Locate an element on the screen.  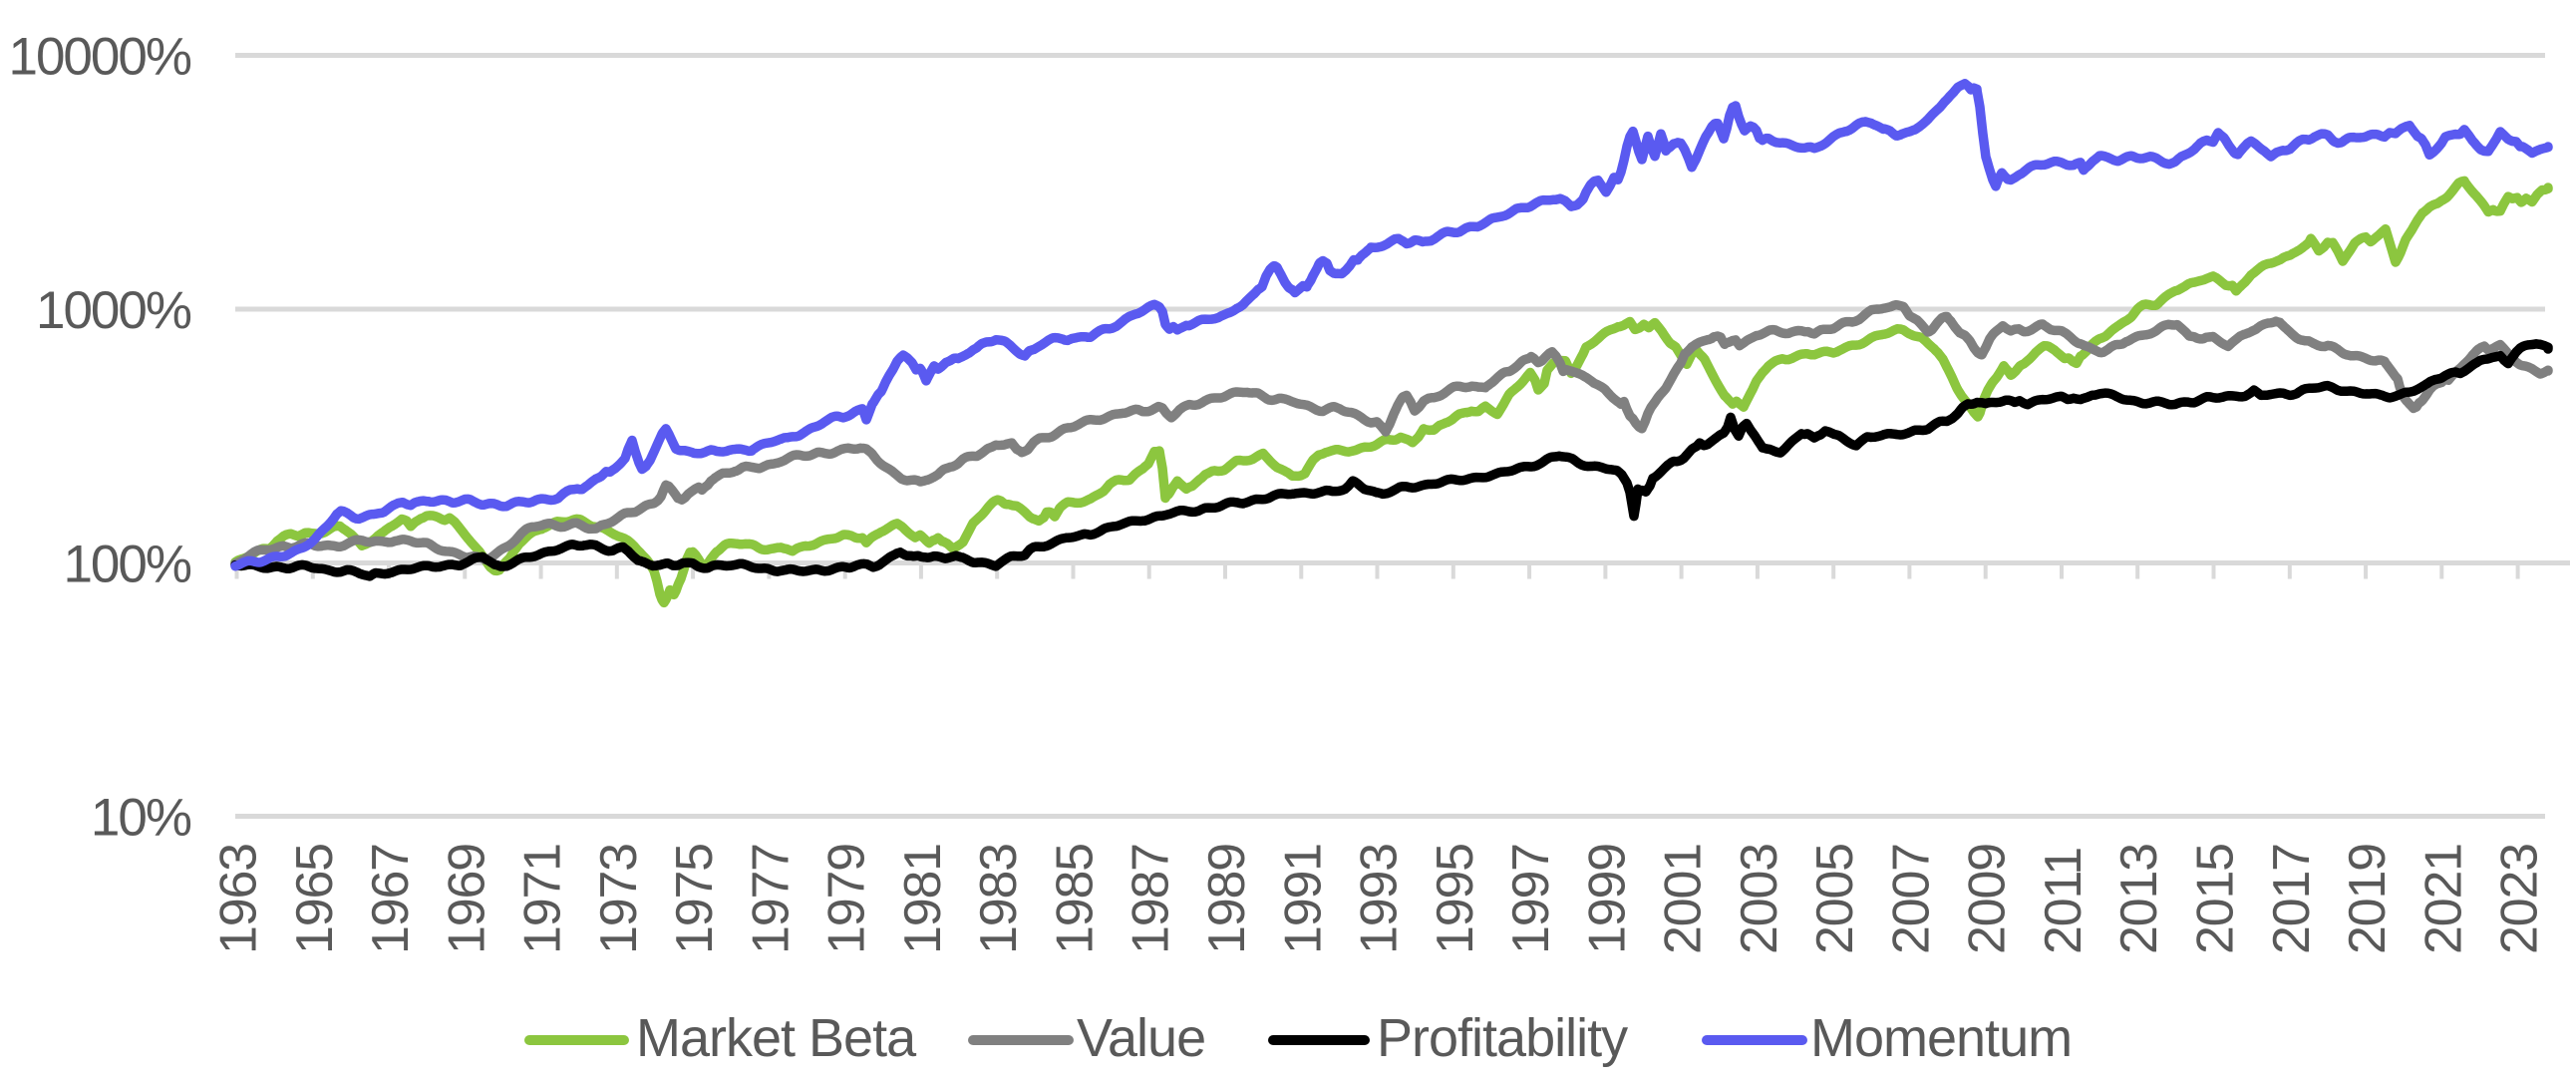
svg-text: 1981 is located at coordinates (923, 899).